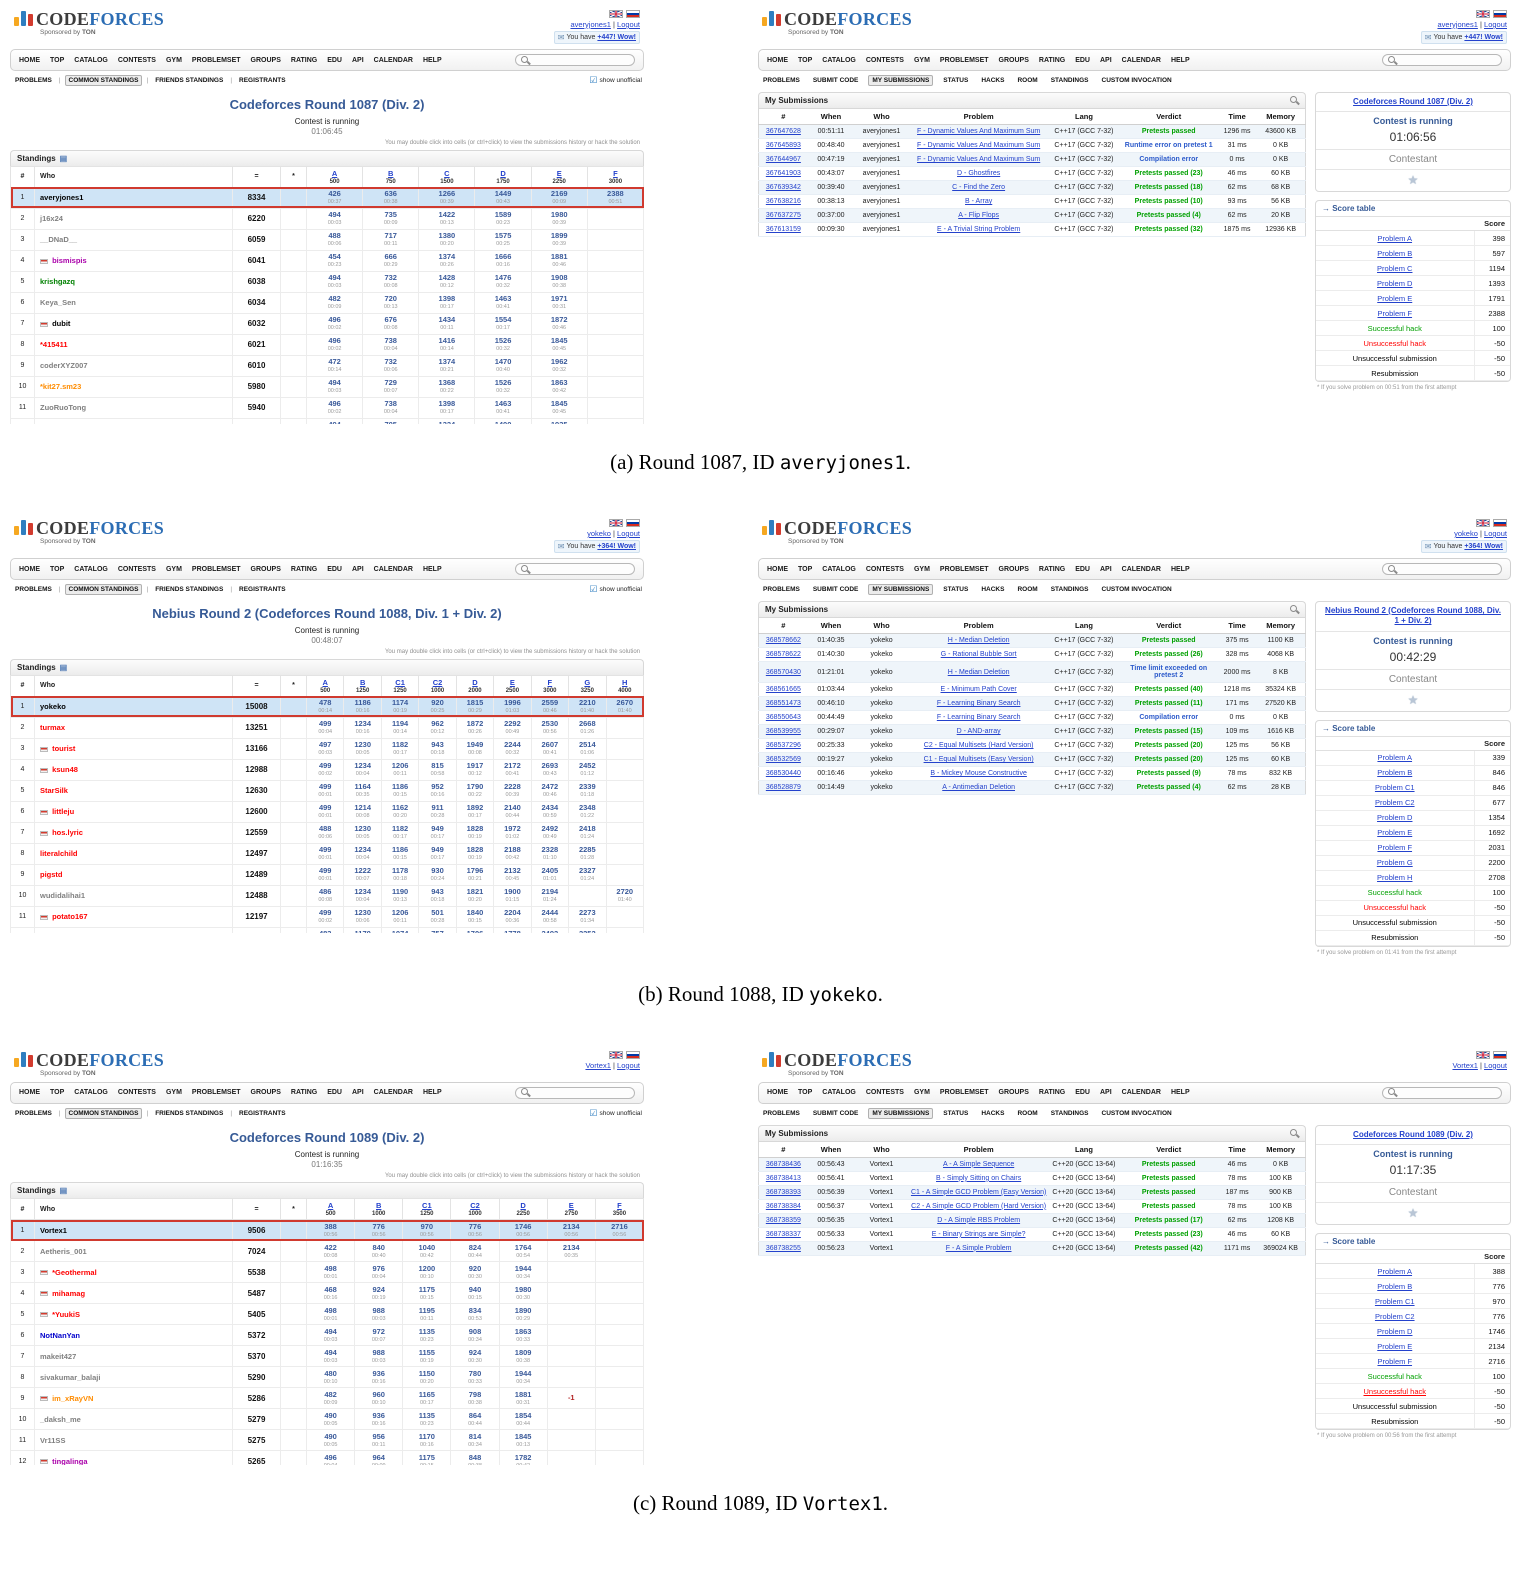  What do you see at coordinates (503, 239) in the screenshot?
I see `score-cell: 1575 00:25` at bounding box center [503, 239].